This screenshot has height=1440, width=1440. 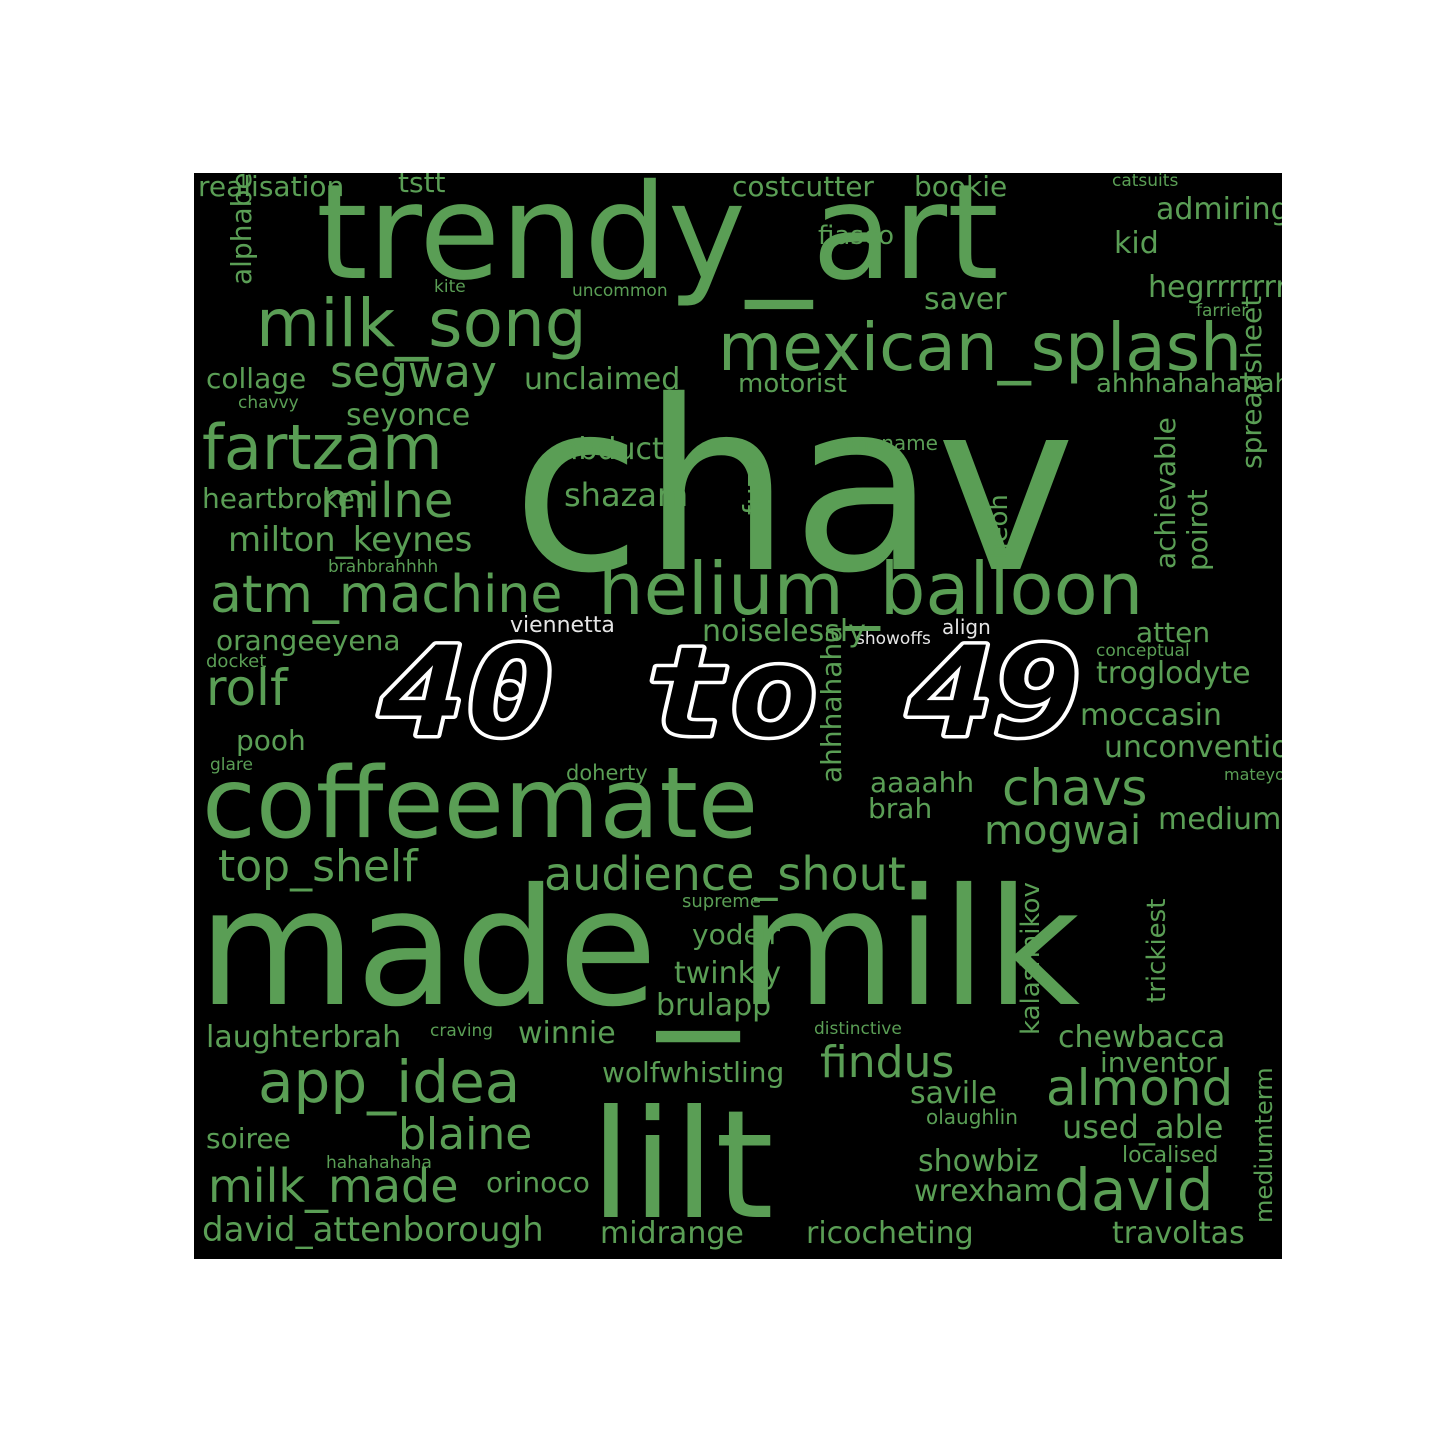 What do you see at coordinates (1142, 1037) in the screenshot?
I see `word-chewbacca: chewbacca` at bounding box center [1142, 1037].